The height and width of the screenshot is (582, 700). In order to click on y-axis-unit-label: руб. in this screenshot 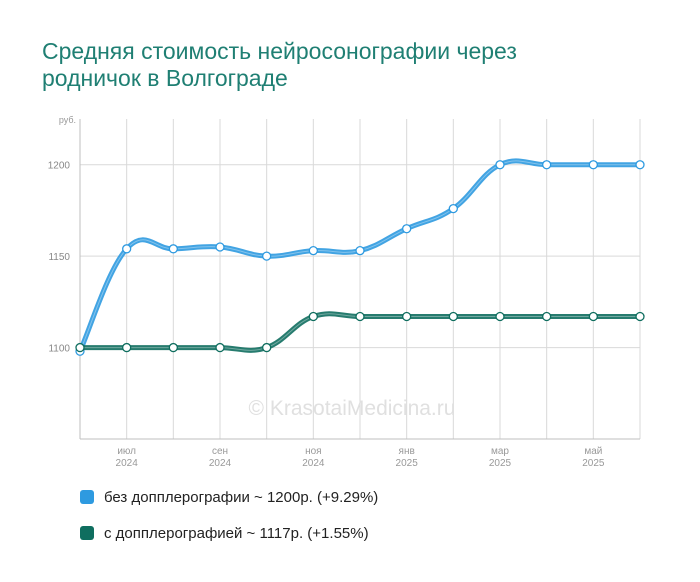, I will do `click(67, 120)`.